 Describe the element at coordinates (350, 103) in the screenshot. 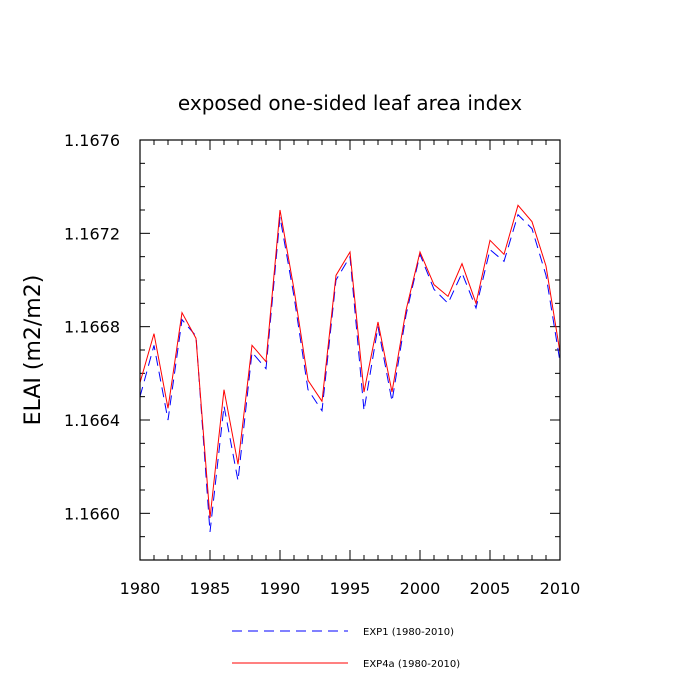

I see `chart-title: exposed one-sided leaf area index` at that location.